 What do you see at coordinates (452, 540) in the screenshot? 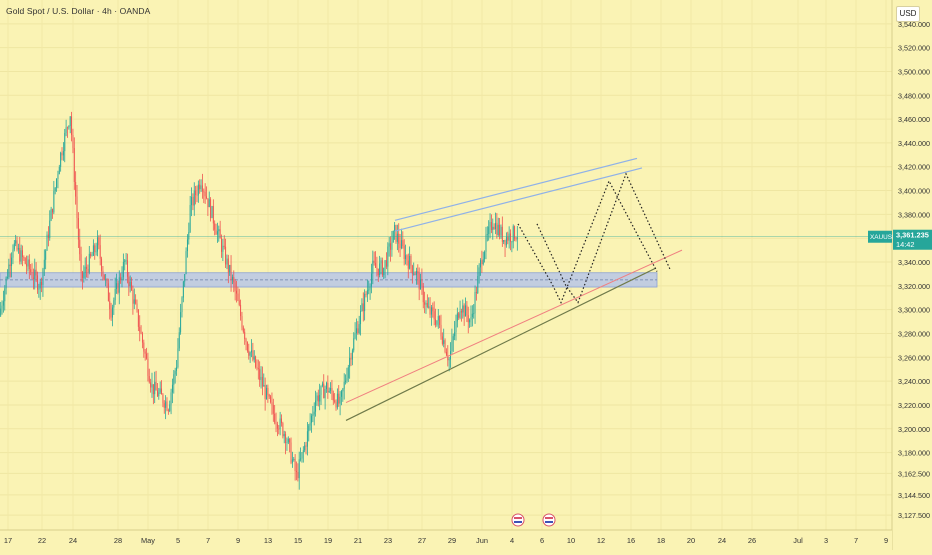
I see `x-tick-label: 29` at bounding box center [452, 540].